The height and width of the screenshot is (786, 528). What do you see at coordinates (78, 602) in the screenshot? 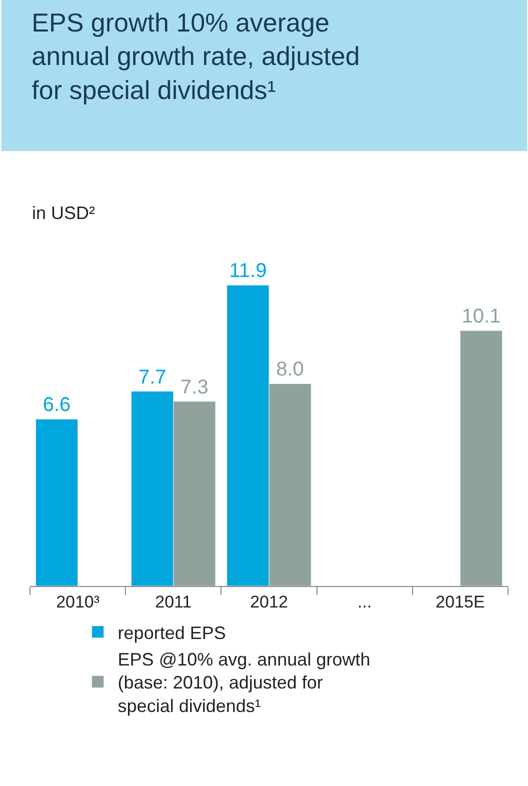
I see `x-tick-label: 2010³` at bounding box center [78, 602].